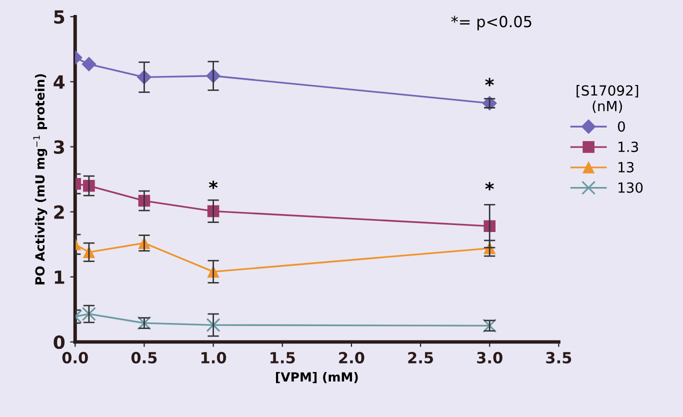 Image resolution: width=683 pixels, height=417 pixels. Describe the element at coordinates (607, 99) in the screenshot. I see `legend-title: [S17092] (nM)` at that location.